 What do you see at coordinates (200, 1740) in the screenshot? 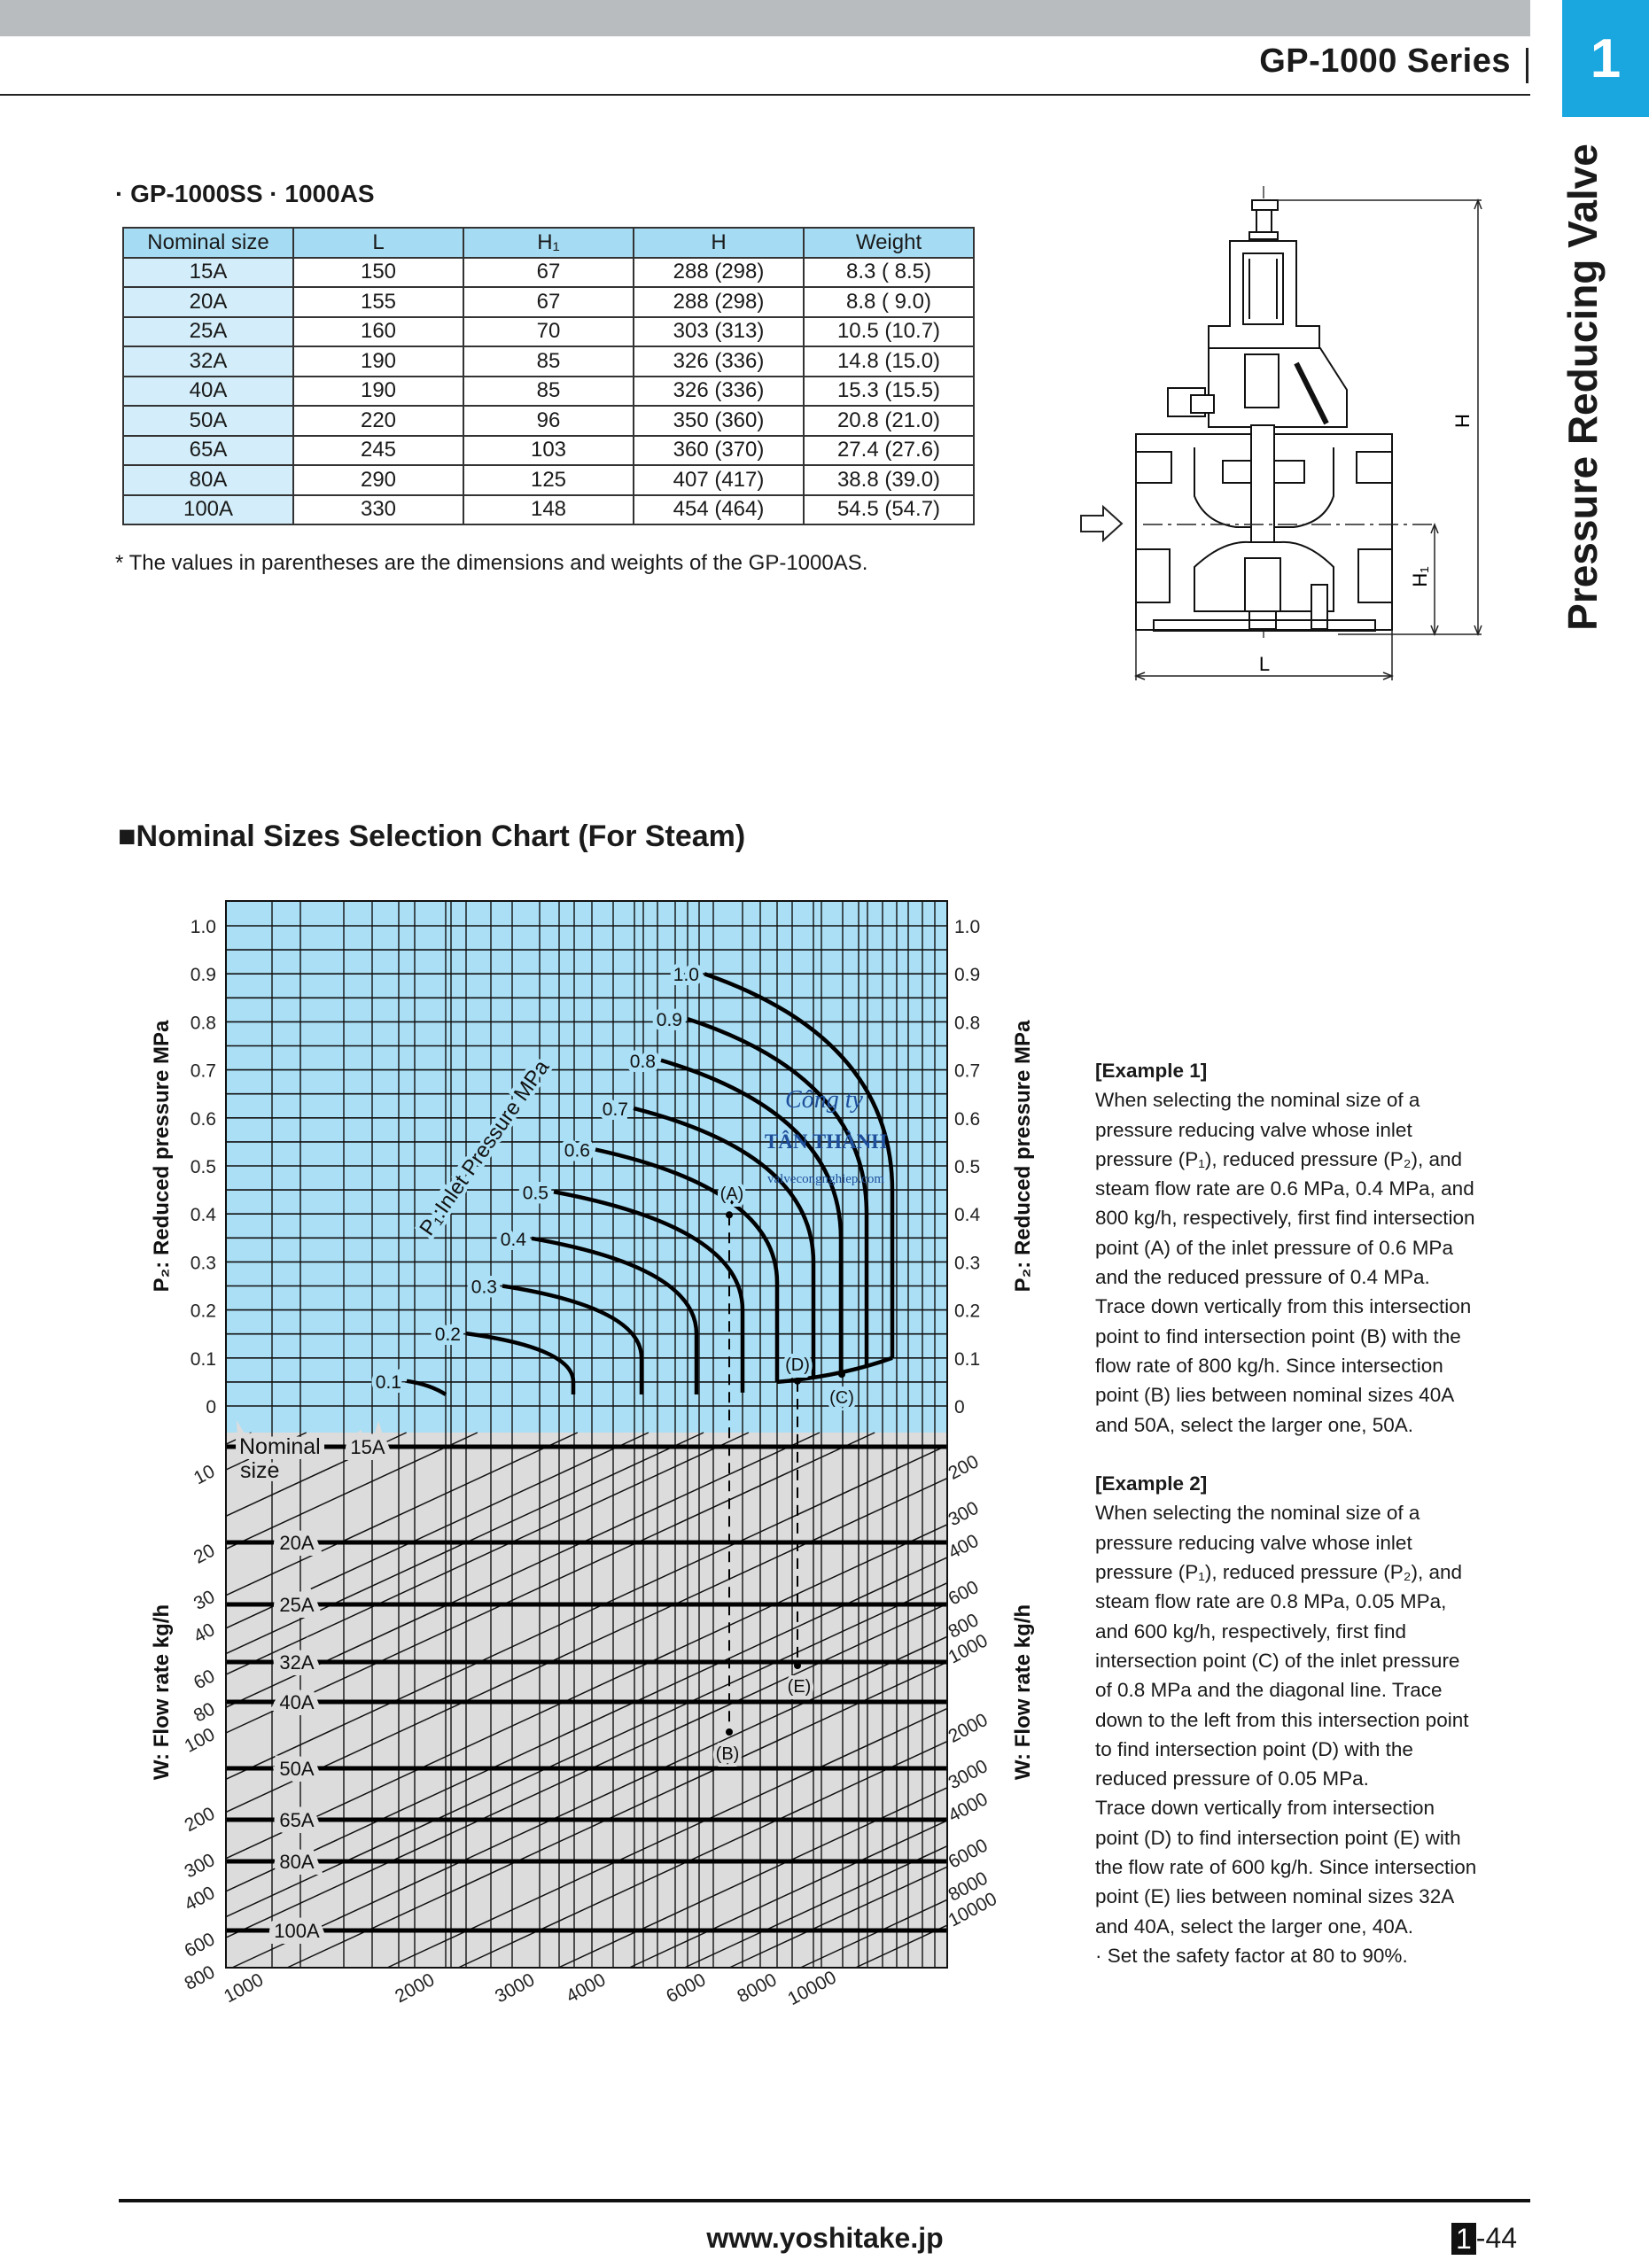
I see `flow-tick-left: 100` at bounding box center [200, 1740].